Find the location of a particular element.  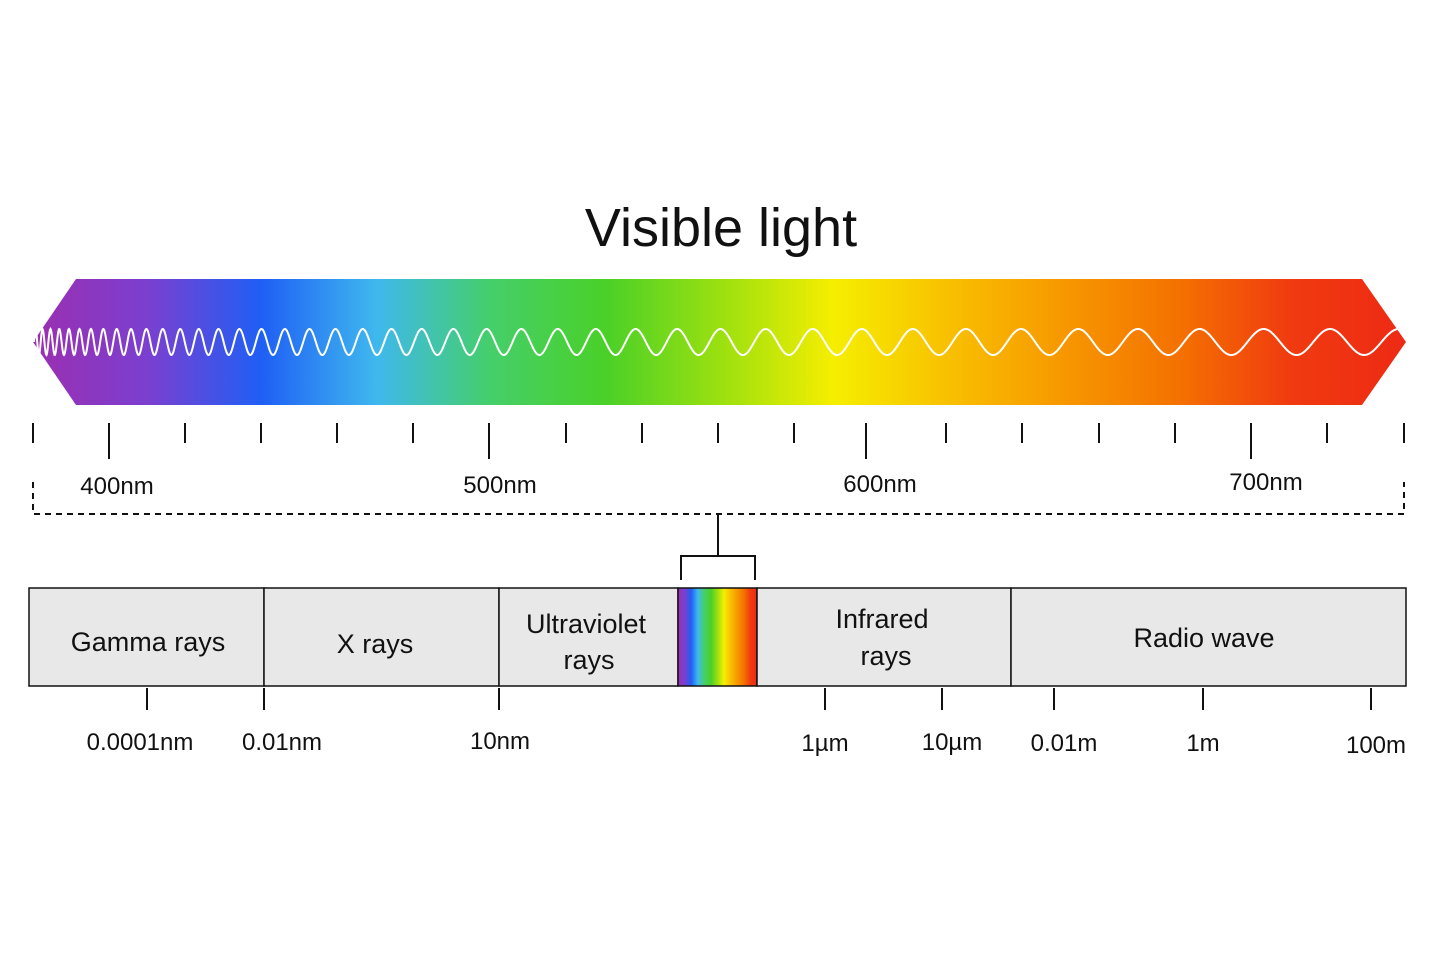

wavelength-scale-ticks is located at coordinates (759, 699).